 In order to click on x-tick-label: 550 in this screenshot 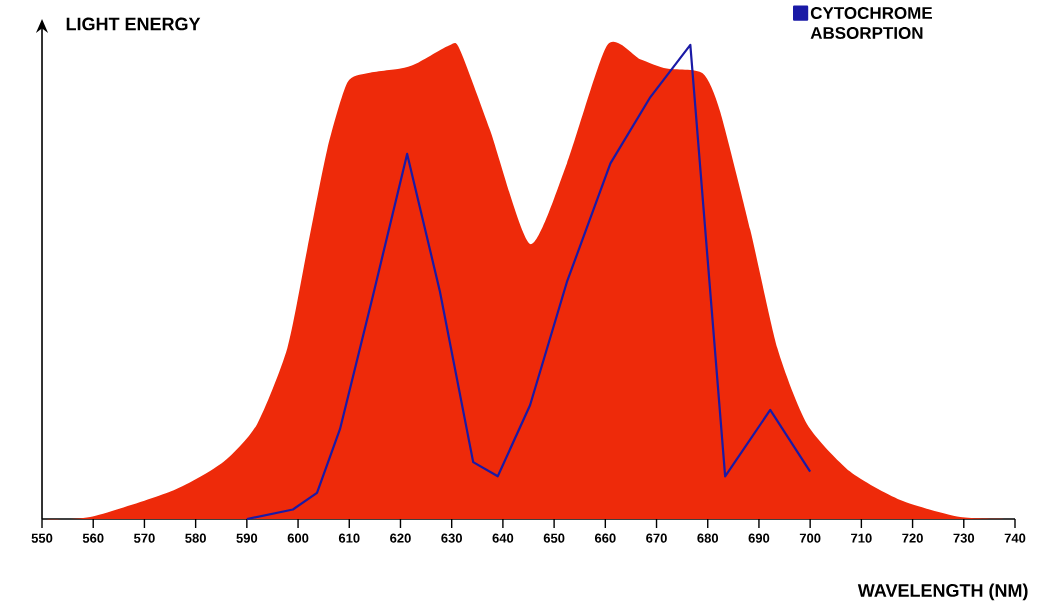, I will do `click(42, 538)`.